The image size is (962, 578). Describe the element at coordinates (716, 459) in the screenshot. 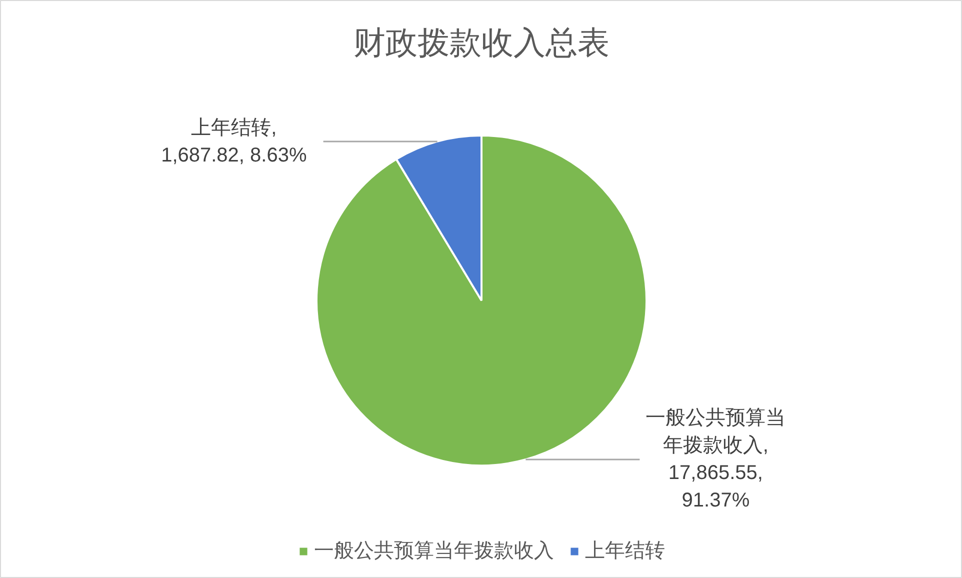

I see `data-label: 一般公共预算当年拨款收入, 17,865.55, 91.37%` at that location.